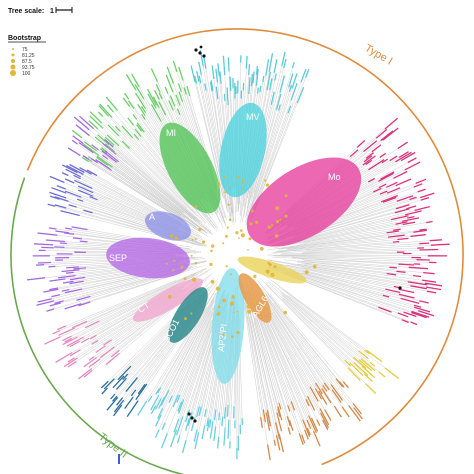  I want to click on clade-label-mv: MV, so click(253, 117).